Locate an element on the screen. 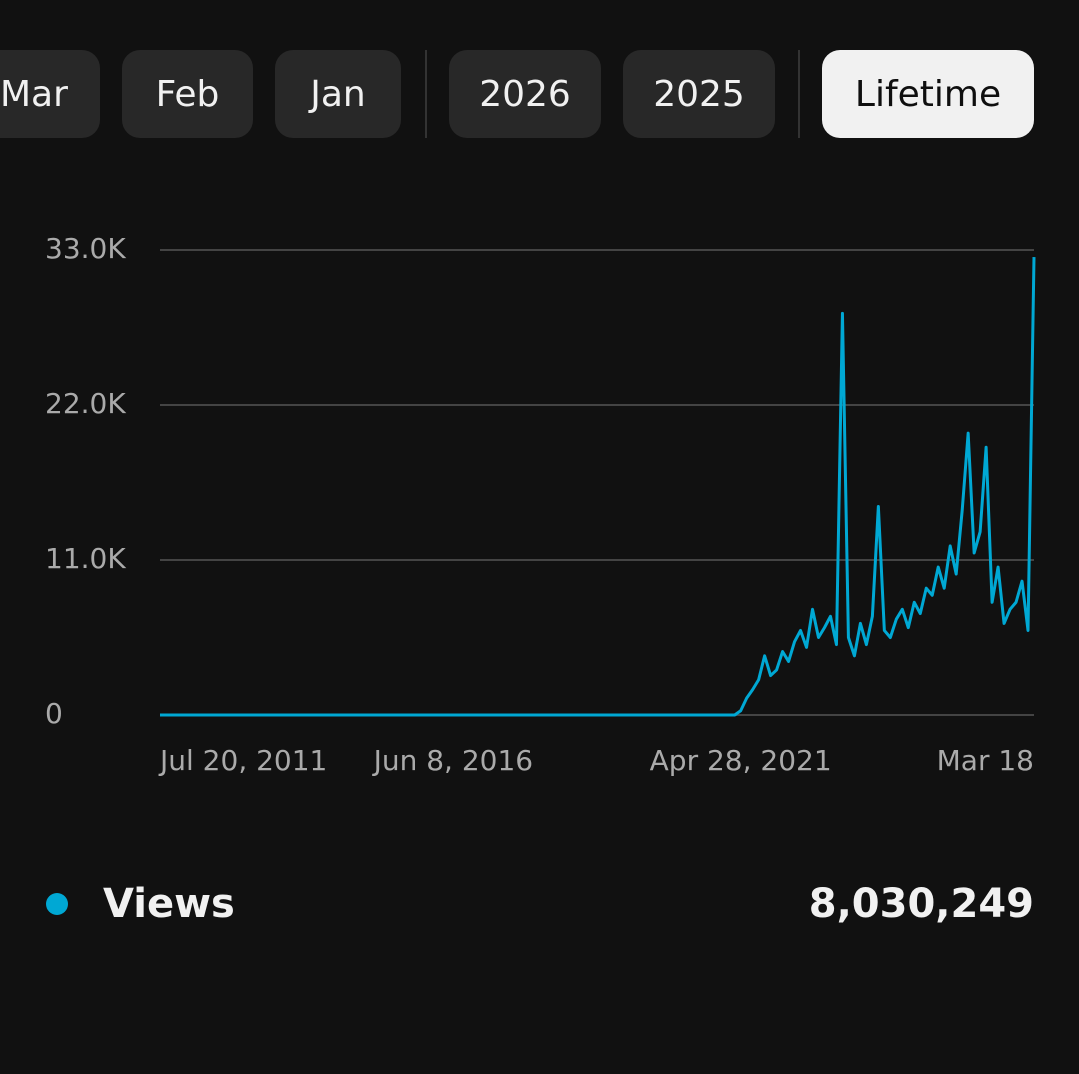 This screenshot has width=1079, height=1074. y-tick-label: 11.0K is located at coordinates (85, 558).